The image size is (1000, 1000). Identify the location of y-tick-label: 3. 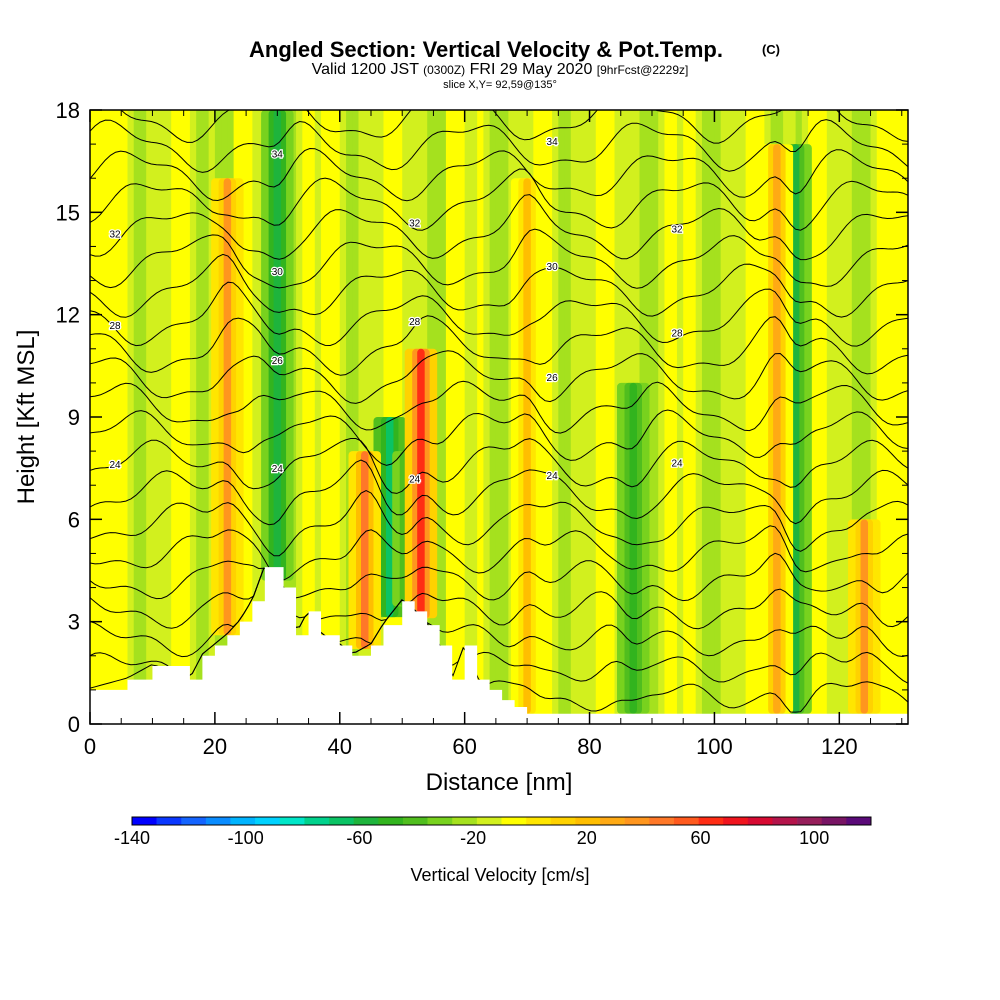
(74, 622).